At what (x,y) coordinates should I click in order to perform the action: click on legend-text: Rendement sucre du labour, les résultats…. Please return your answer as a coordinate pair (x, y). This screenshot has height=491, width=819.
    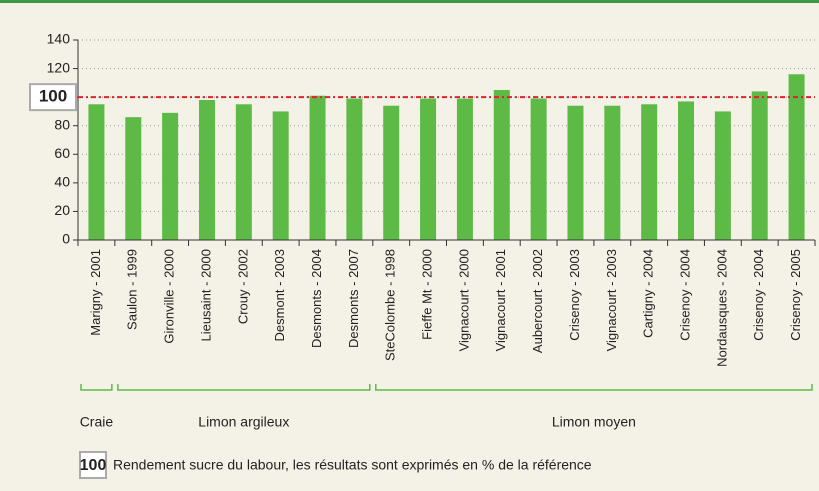
    Looking at the image, I should click on (352, 465).